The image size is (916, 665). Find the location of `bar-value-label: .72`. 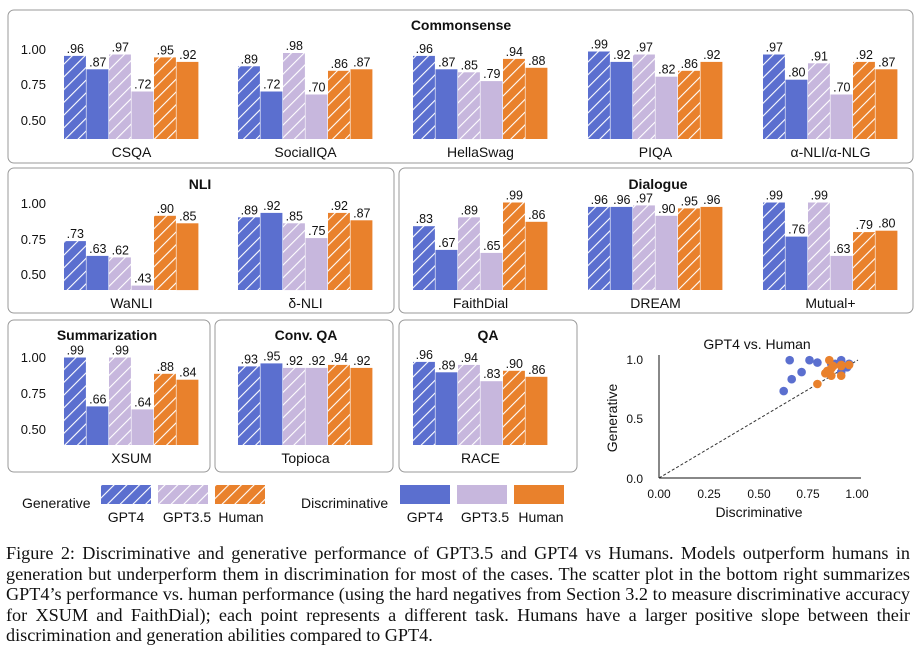

bar-value-label: .72 is located at coordinates (271, 85).